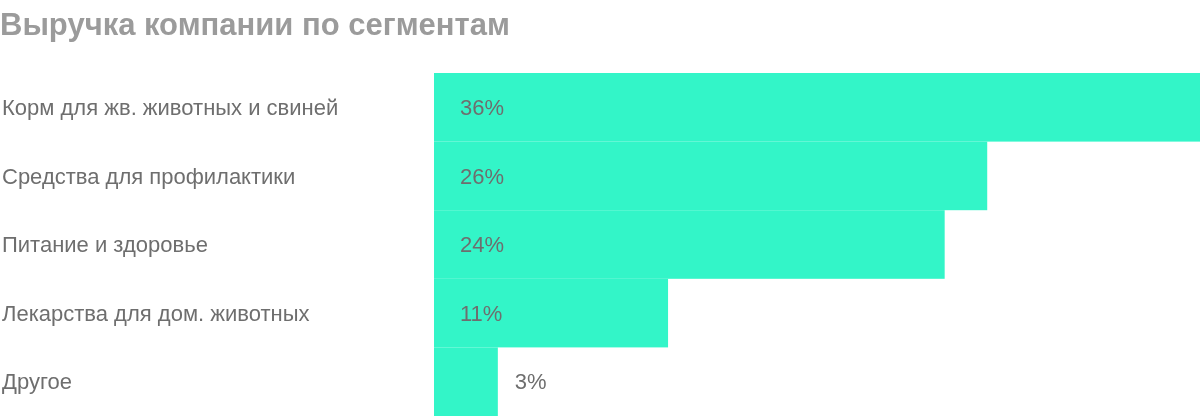 The width and height of the screenshot is (1200, 418). Describe the element at coordinates (482, 176) in the screenshot. I see `data-label: 26%` at that location.